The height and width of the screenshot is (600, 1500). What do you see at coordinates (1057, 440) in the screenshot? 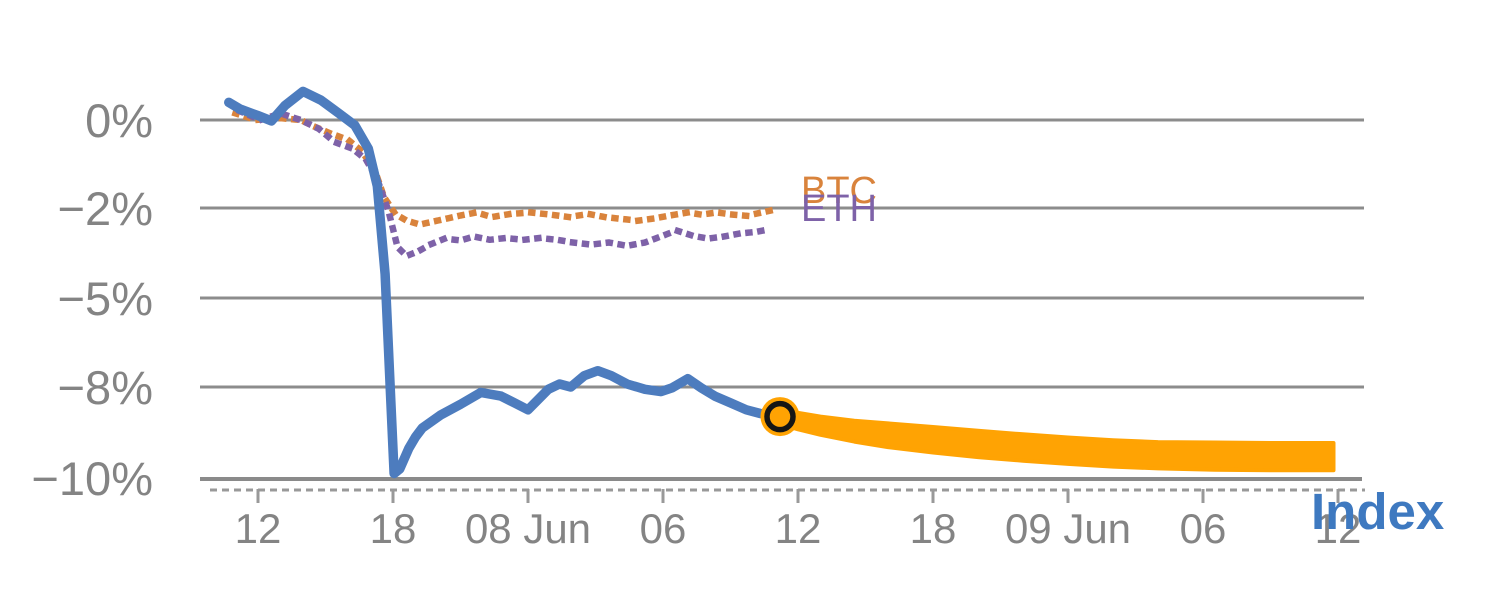
I see `forecast-band` at bounding box center [1057, 440].